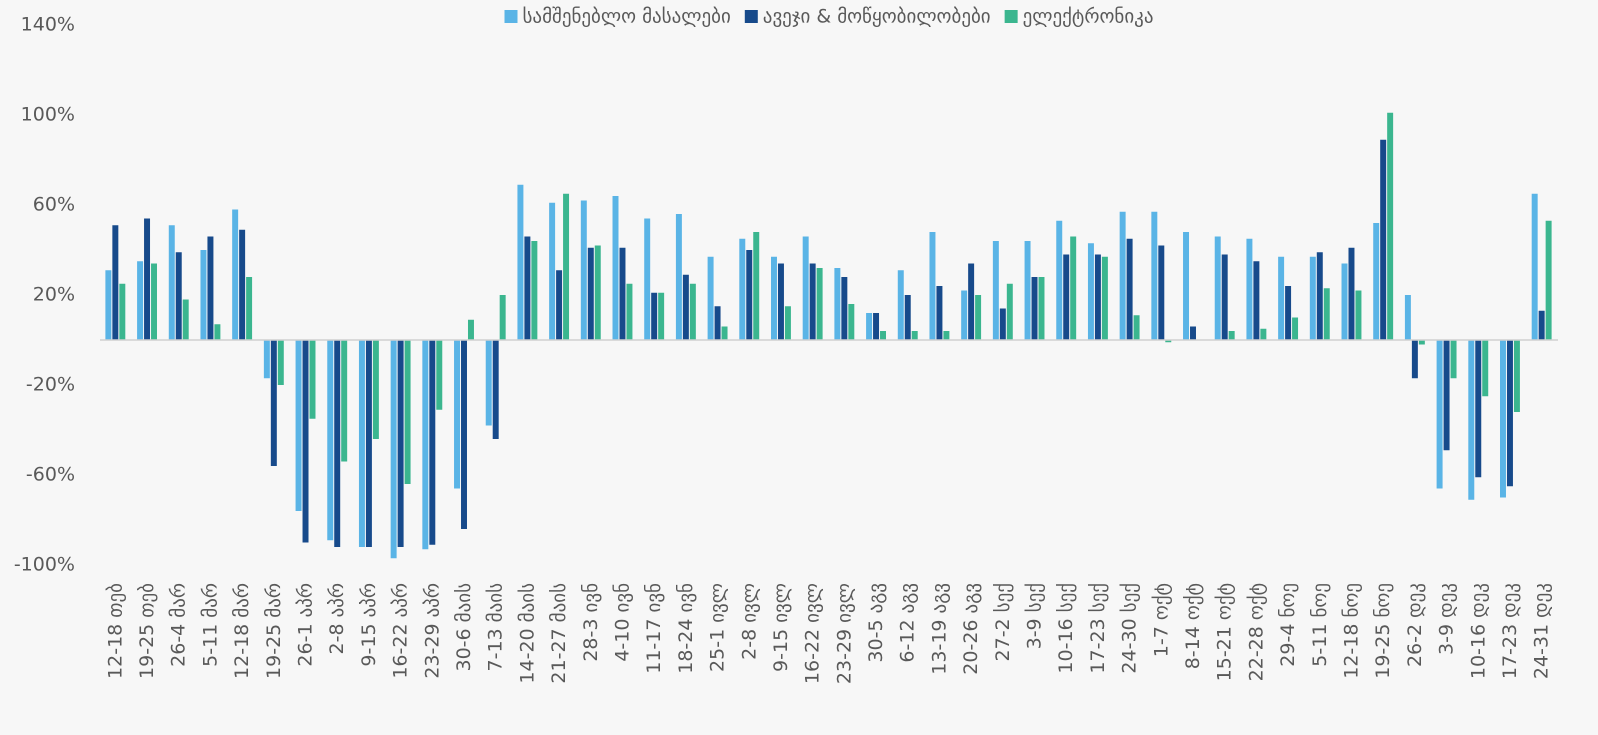 The height and width of the screenshot is (735, 1598). I want to click on x-tick-label: 21-27 მაის, so click(559, 633).